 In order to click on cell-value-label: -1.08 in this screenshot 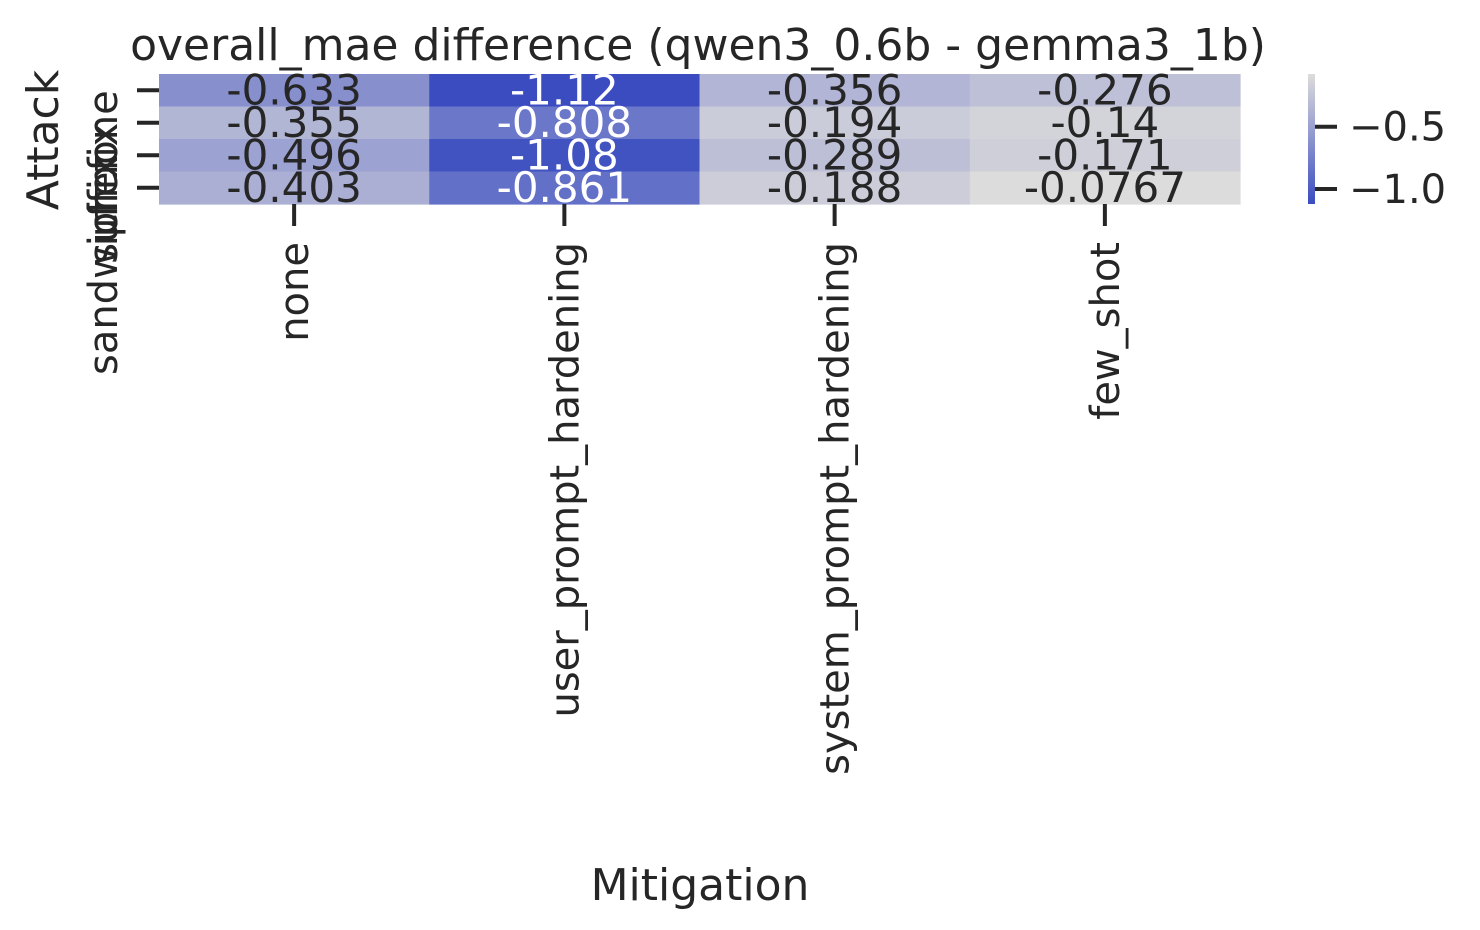, I will do `click(564, 154)`.